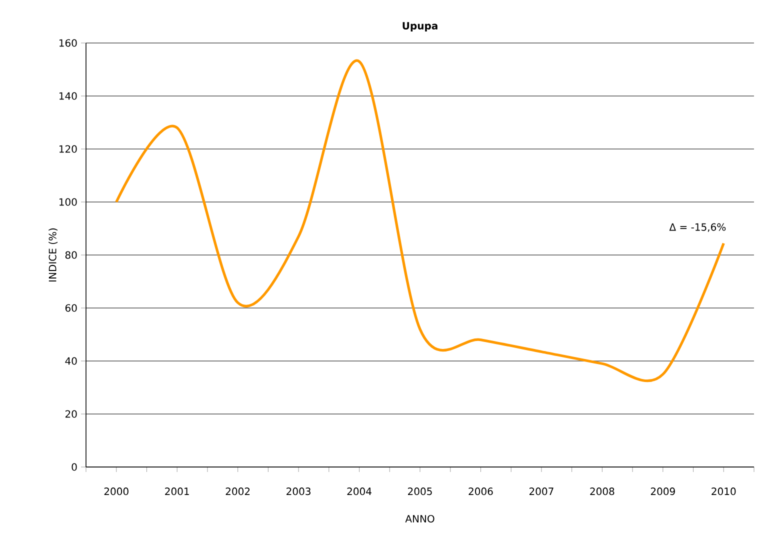 This screenshot has width=767, height=535. What do you see at coordinates (238, 492) in the screenshot?
I see `x-tick-label: 2002` at bounding box center [238, 492].